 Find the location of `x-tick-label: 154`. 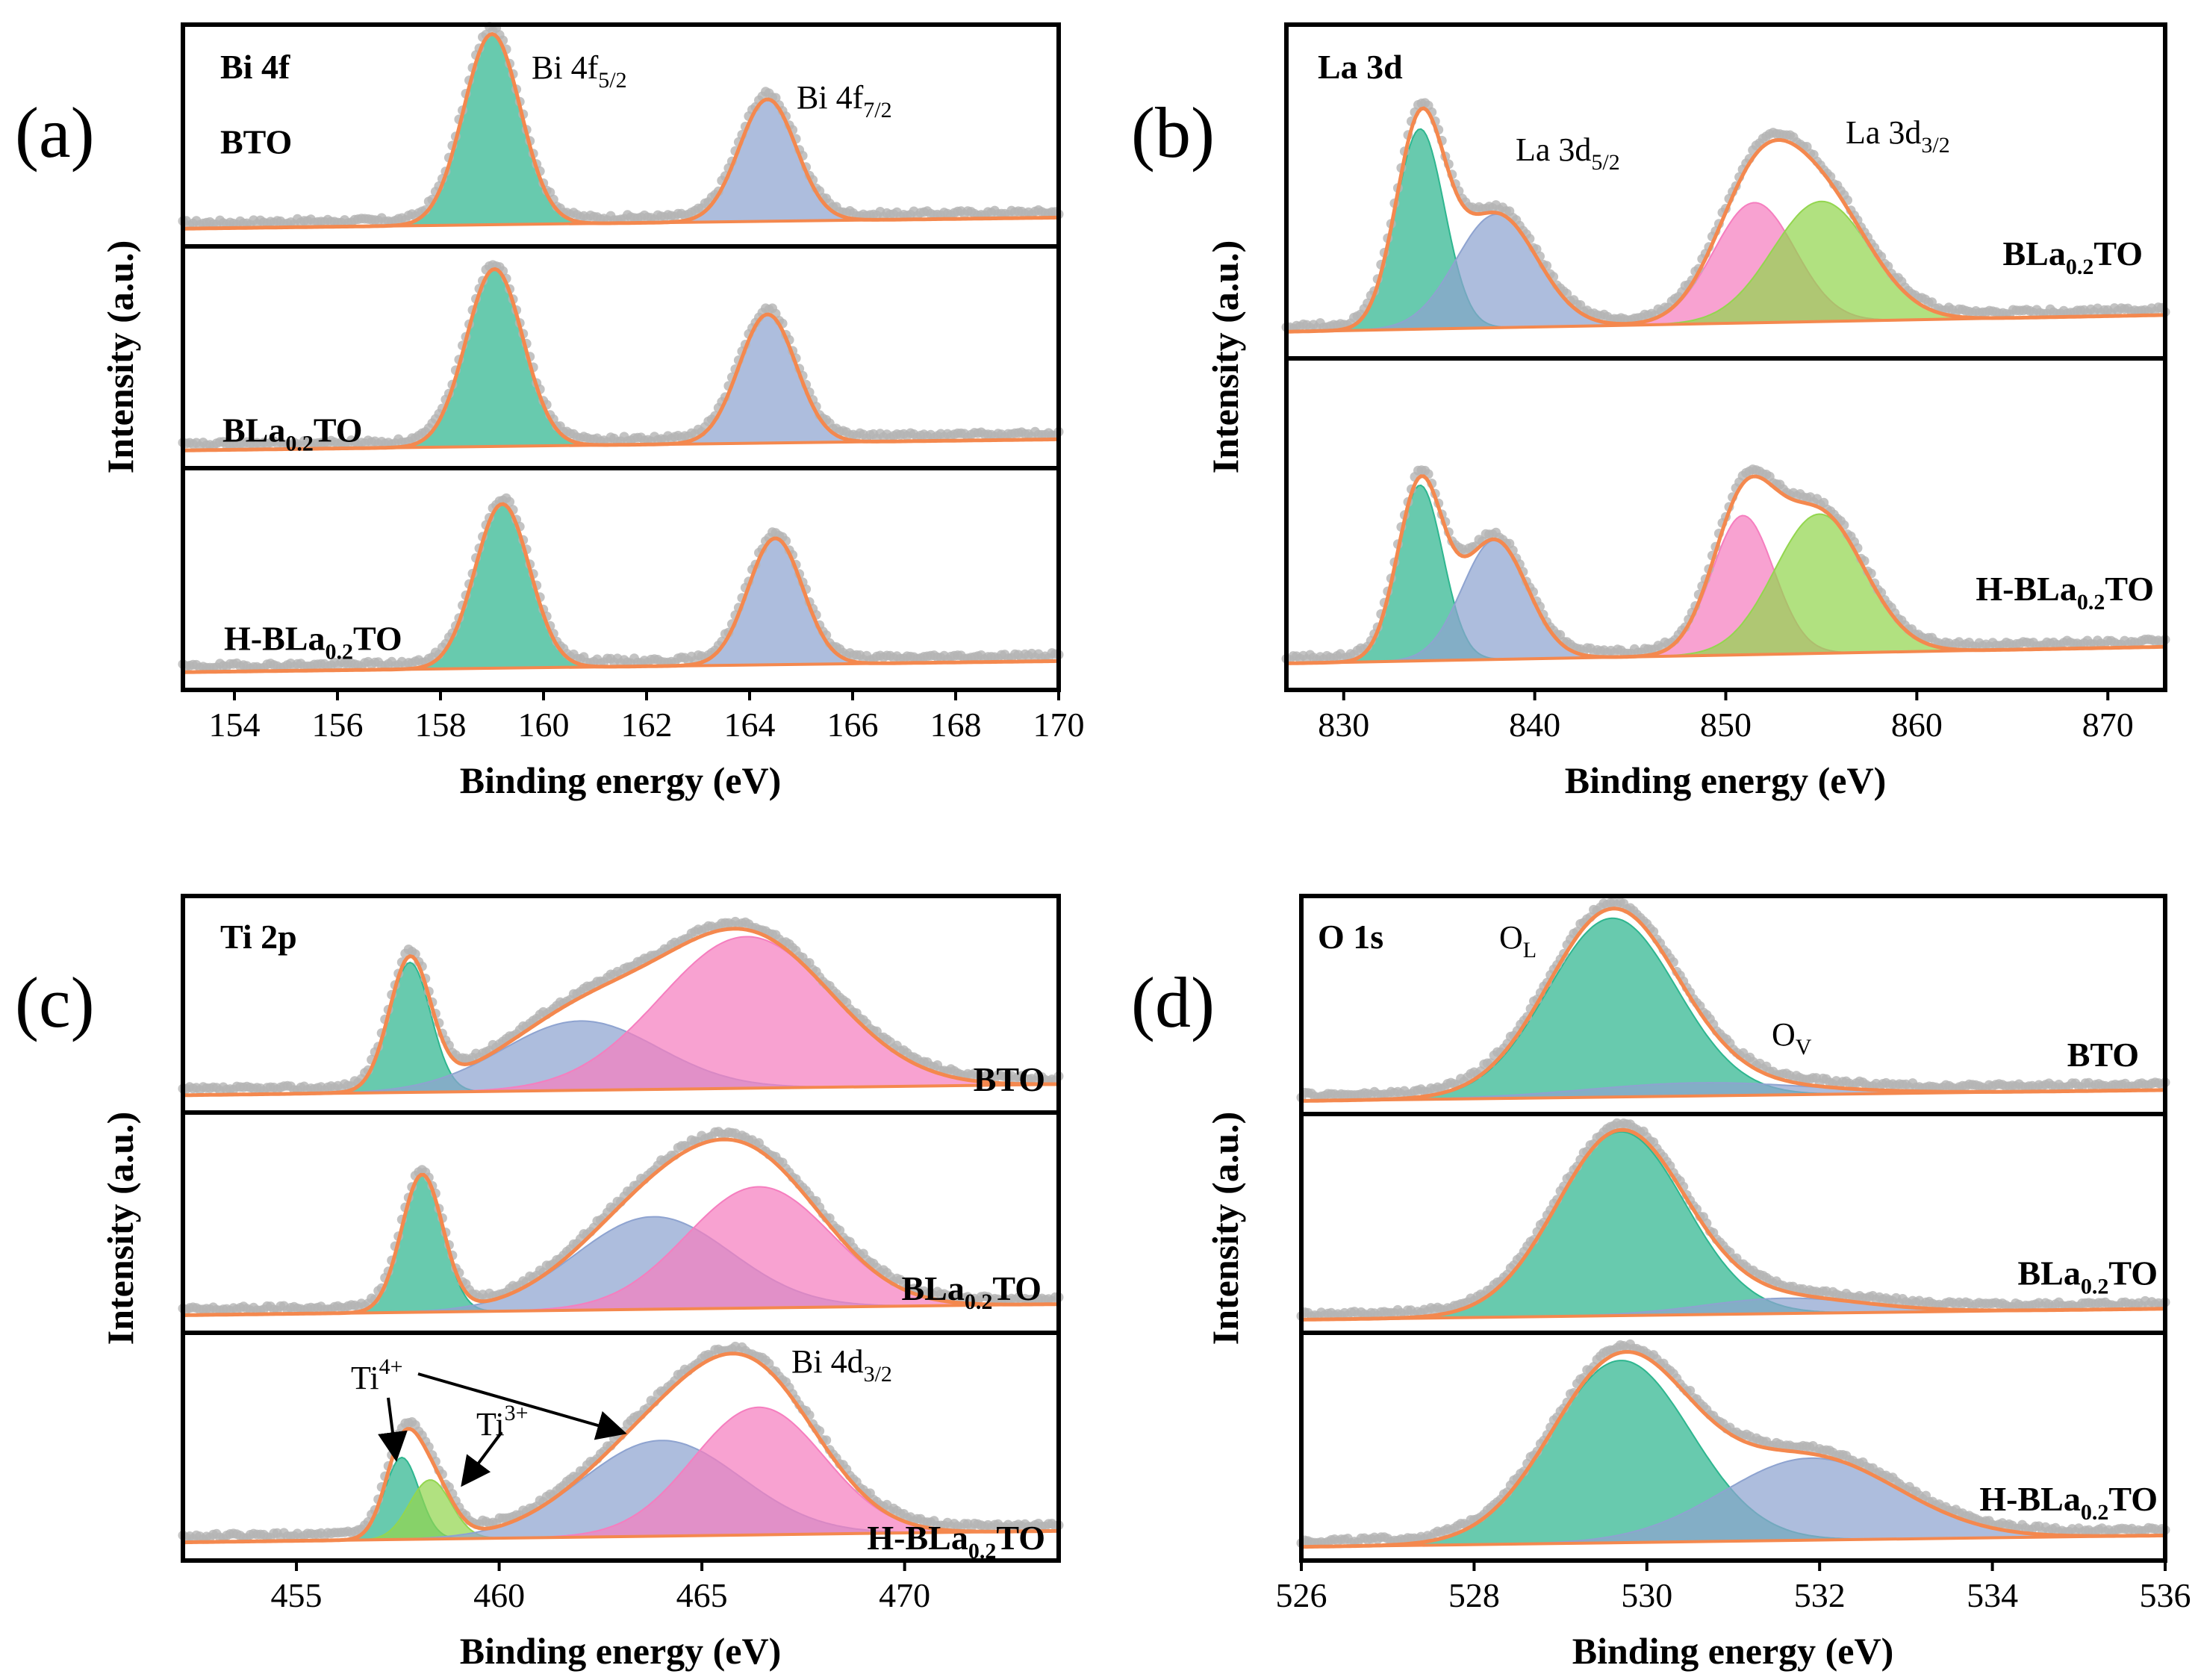

x-tick-label: 154 is located at coordinates (235, 725).